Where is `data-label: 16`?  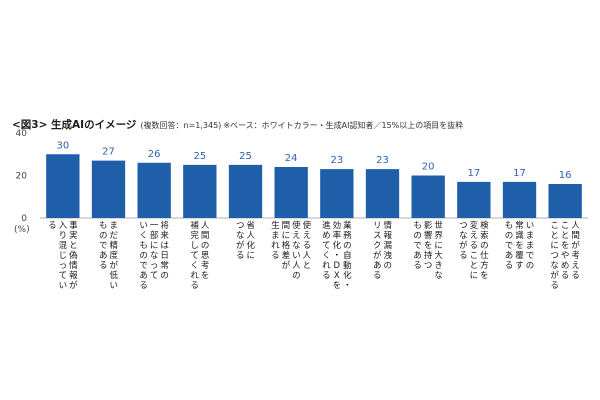 data-label: 16 is located at coordinates (565, 175).